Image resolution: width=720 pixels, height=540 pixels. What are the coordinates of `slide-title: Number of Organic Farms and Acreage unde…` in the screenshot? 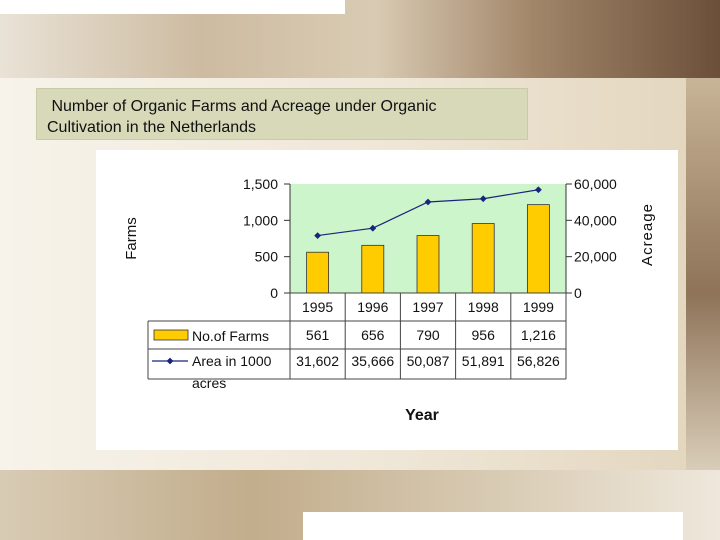 It's located at (242, 117).